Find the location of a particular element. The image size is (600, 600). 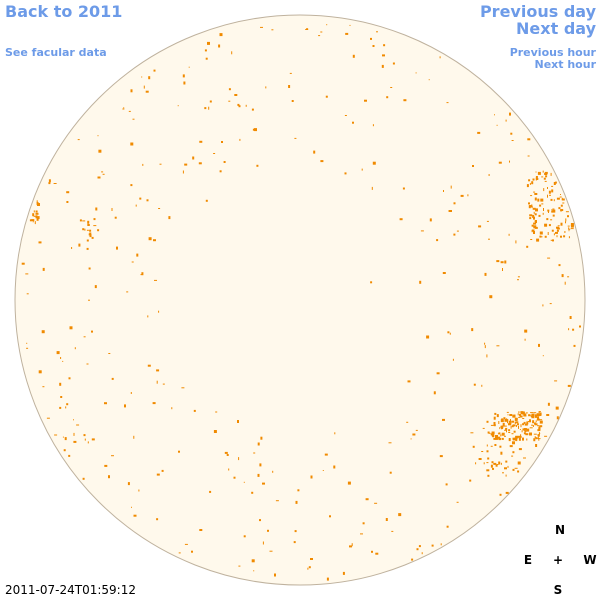

back-link: Back to 2011 is located at coordinates (63, 11).